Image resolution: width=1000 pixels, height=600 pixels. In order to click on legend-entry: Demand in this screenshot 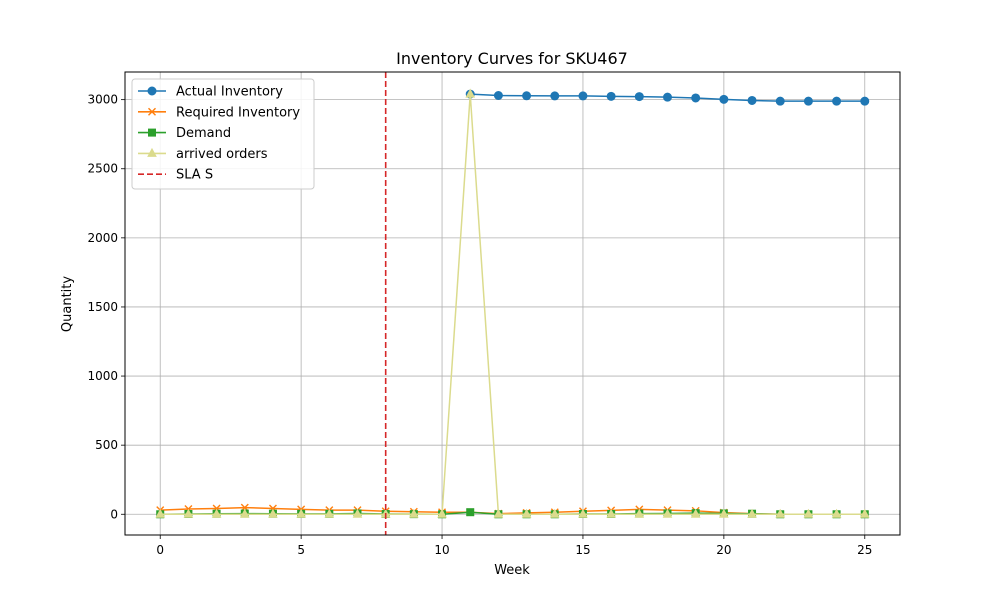, I will do `click(184, 133)`.